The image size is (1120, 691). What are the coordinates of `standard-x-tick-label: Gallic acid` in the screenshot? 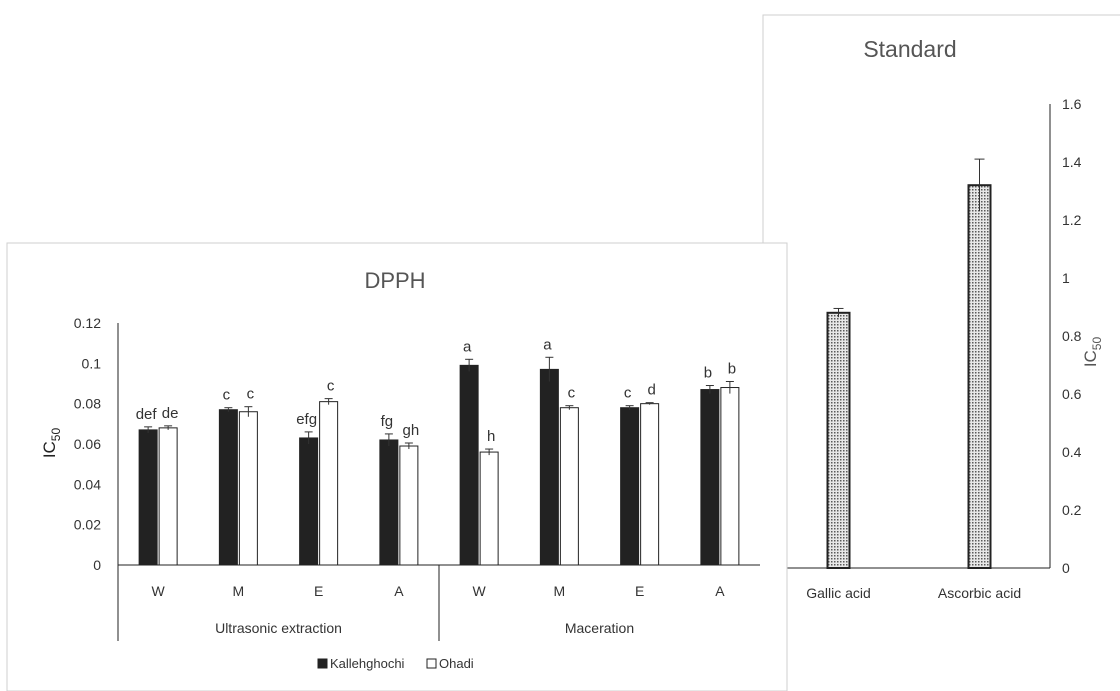 It's located at (838, 593).